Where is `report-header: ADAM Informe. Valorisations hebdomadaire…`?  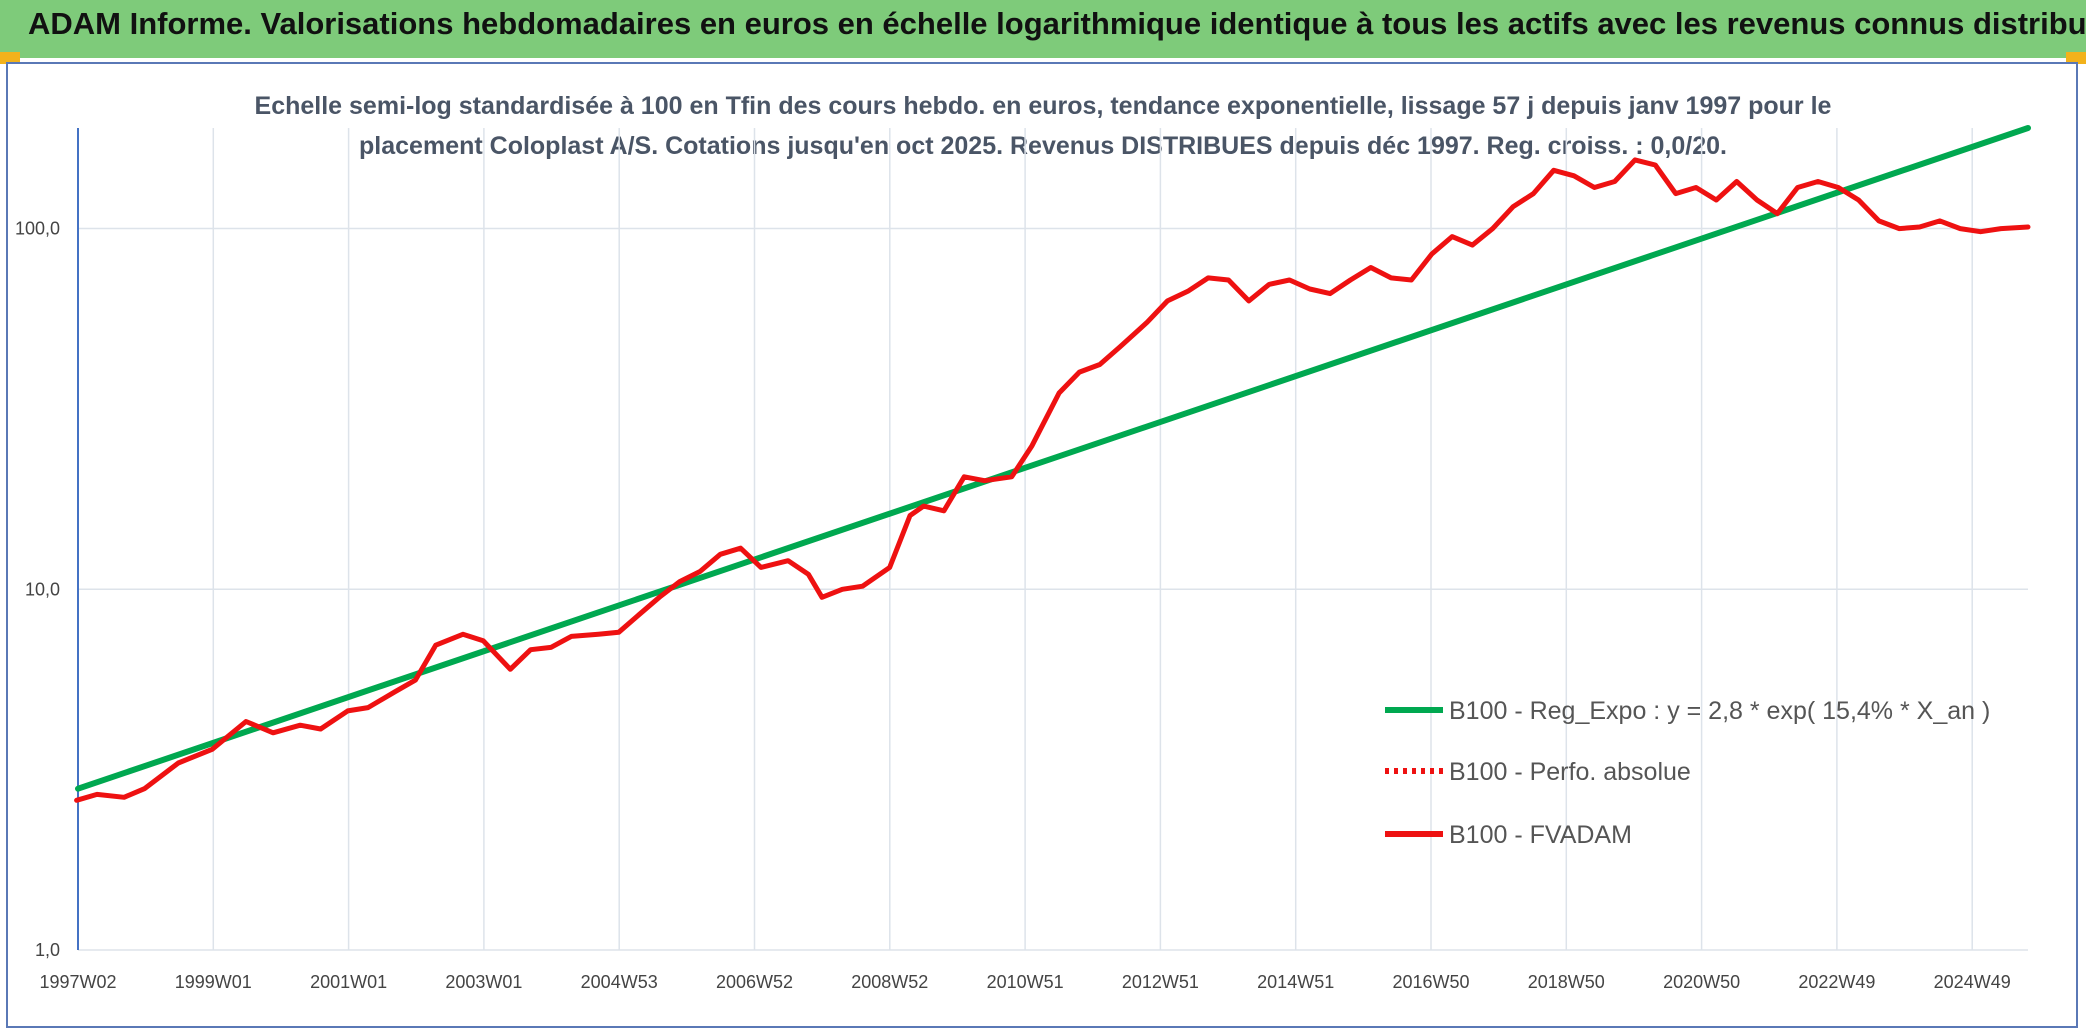 report-header: ADAM Informe. Valorisations hebdomadaire… is located at coordinates (1043, 29).